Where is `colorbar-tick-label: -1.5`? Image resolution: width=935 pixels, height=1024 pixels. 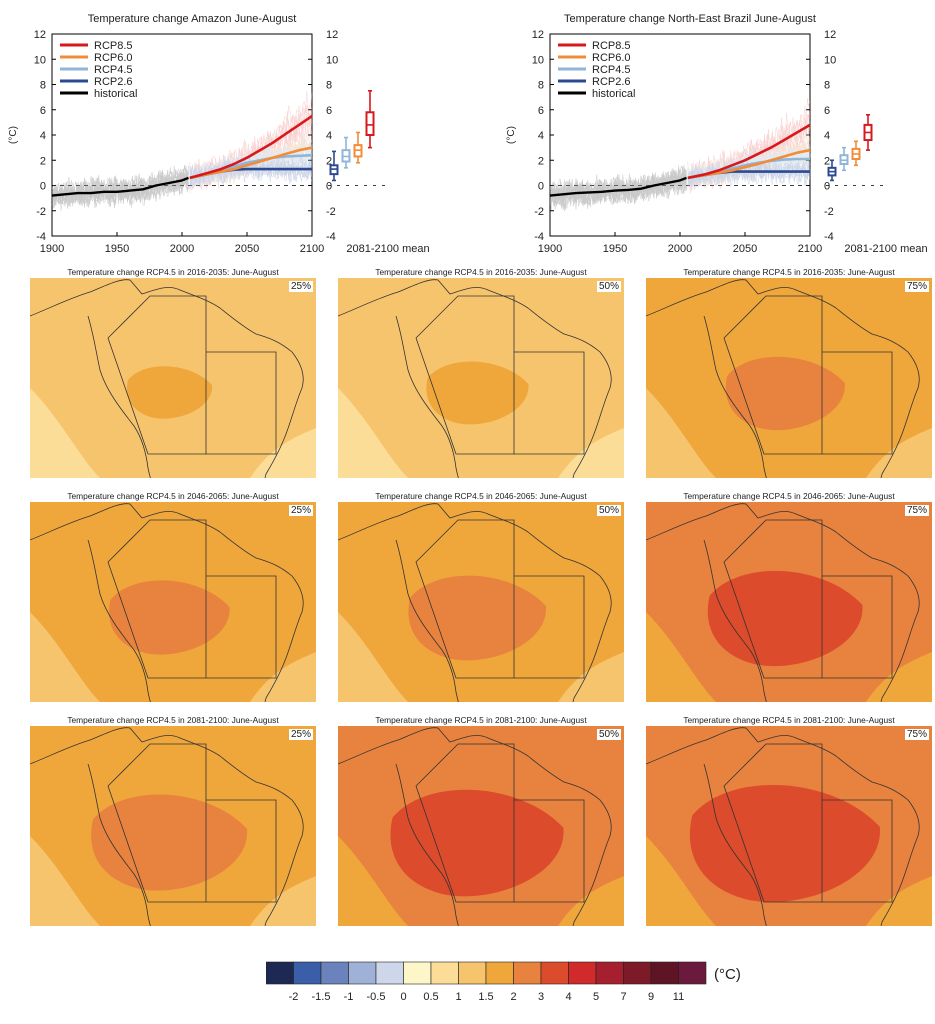
colorbar-tick-label: -1.5 is located at coordinates (321, 996).